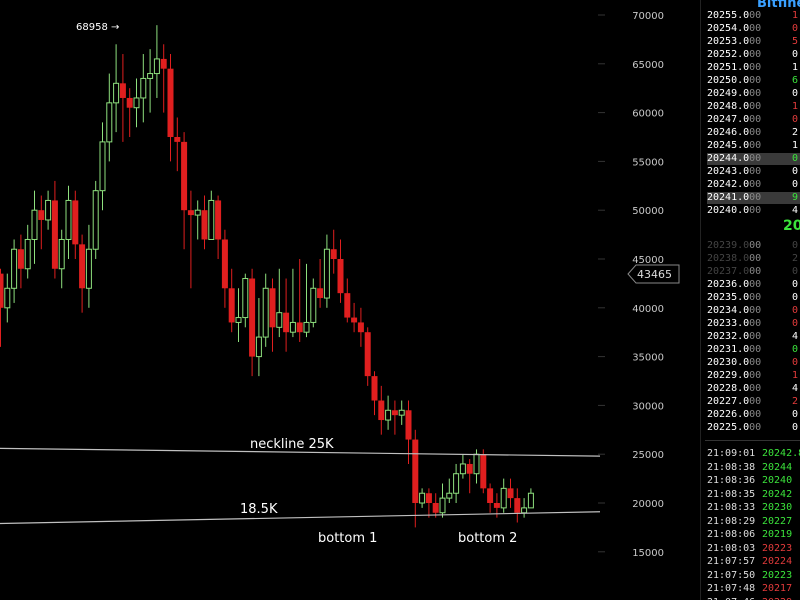 This screenshot has height=600, width=800. Describe the element at coordinates (753, 363) in the screenshot. I see `book-row: 20230.000 0` at that location.